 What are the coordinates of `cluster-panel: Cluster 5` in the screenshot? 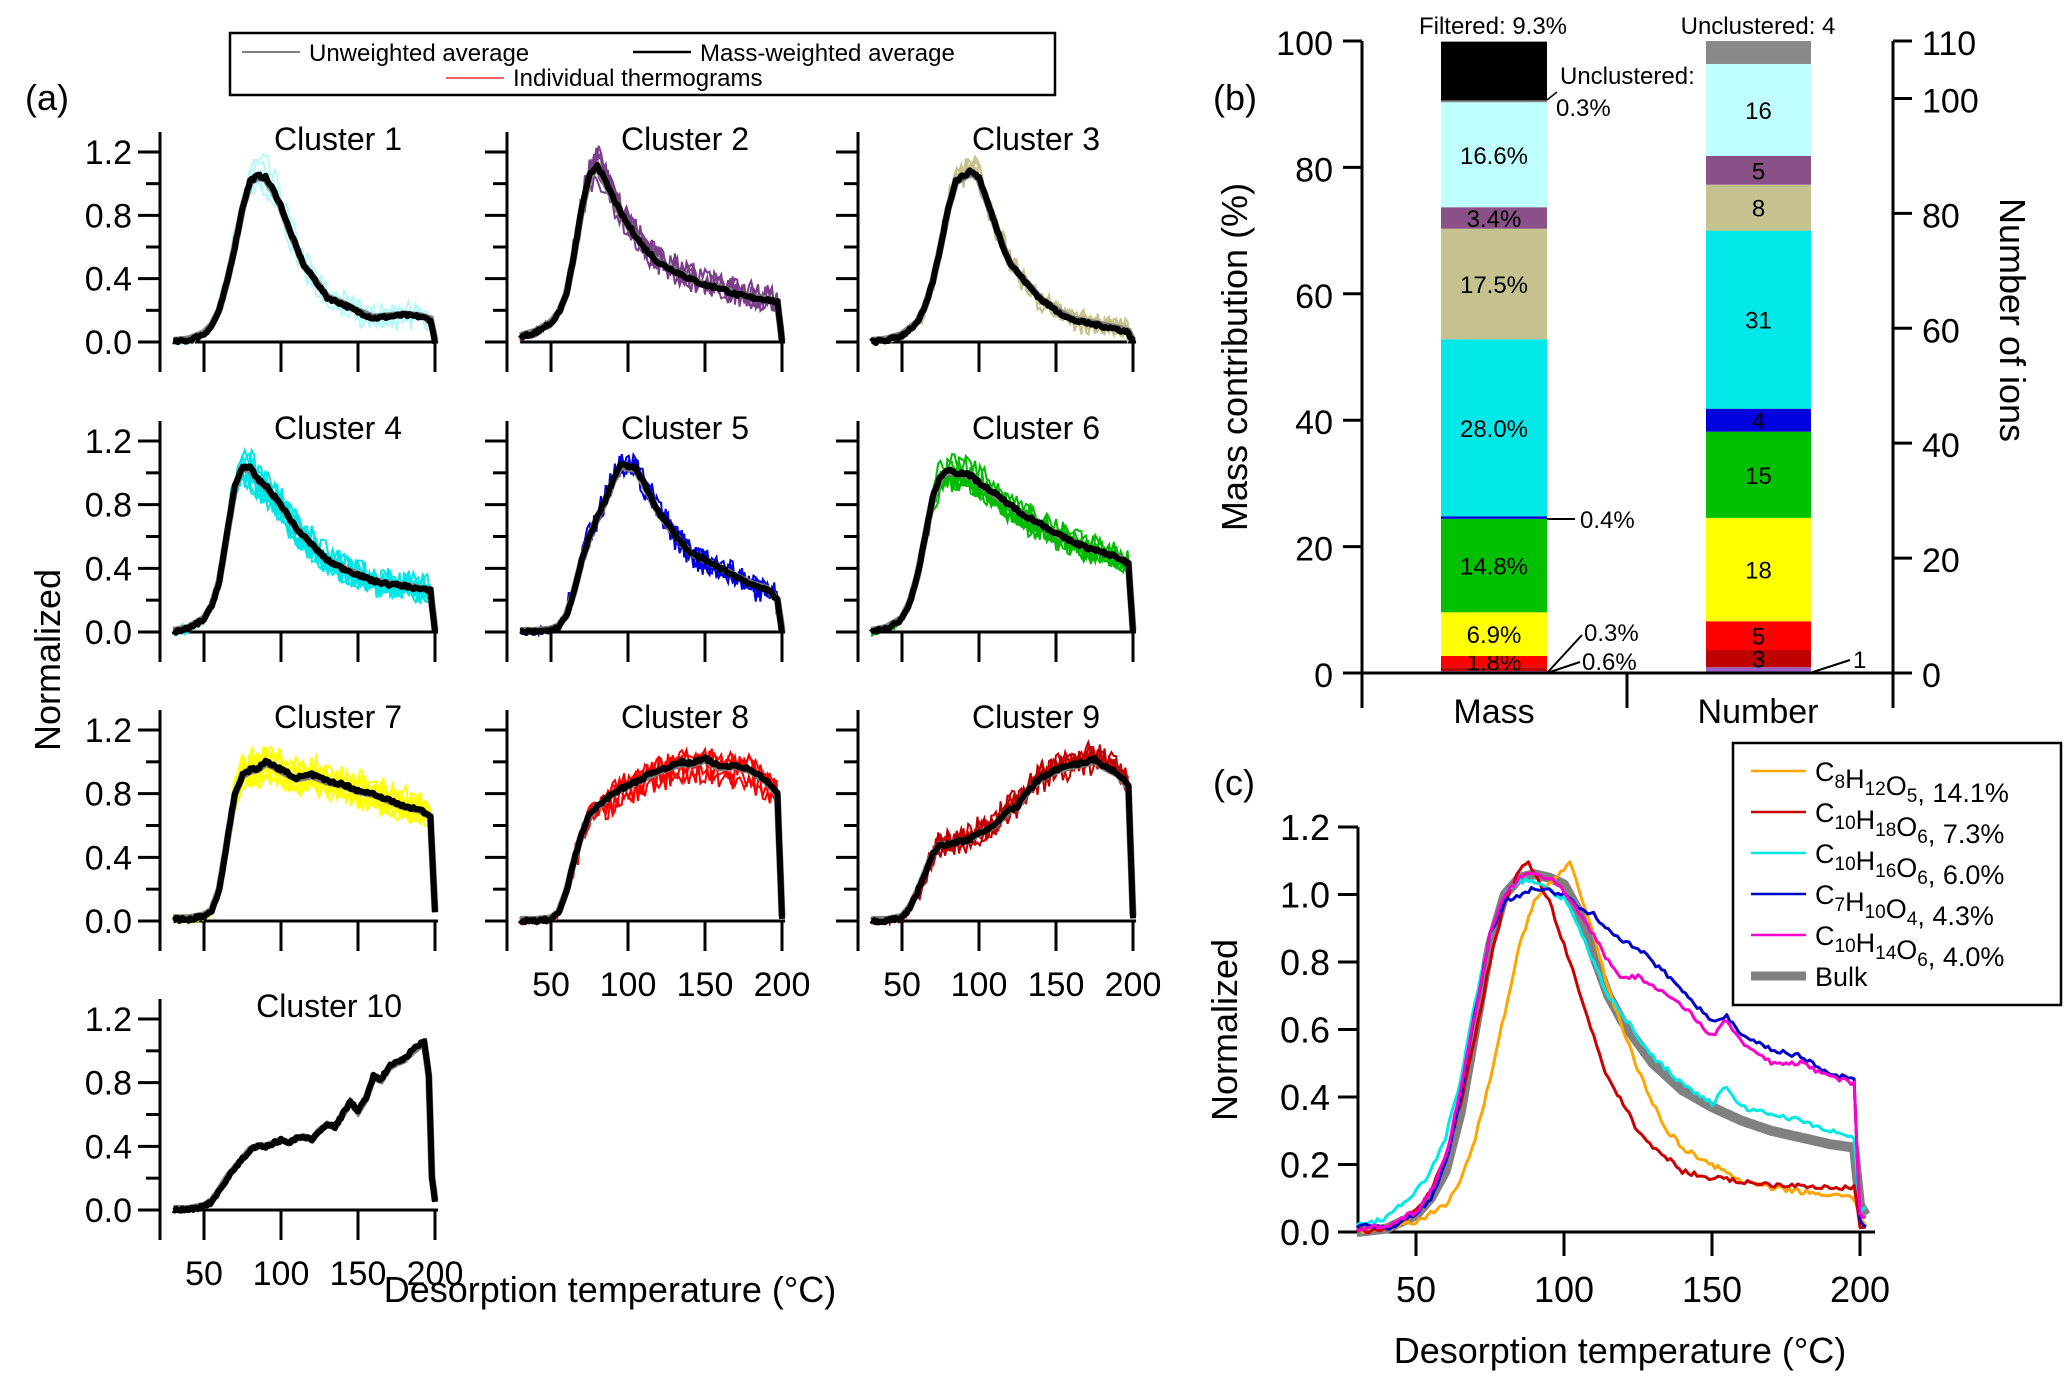 It's located at (635, 536).